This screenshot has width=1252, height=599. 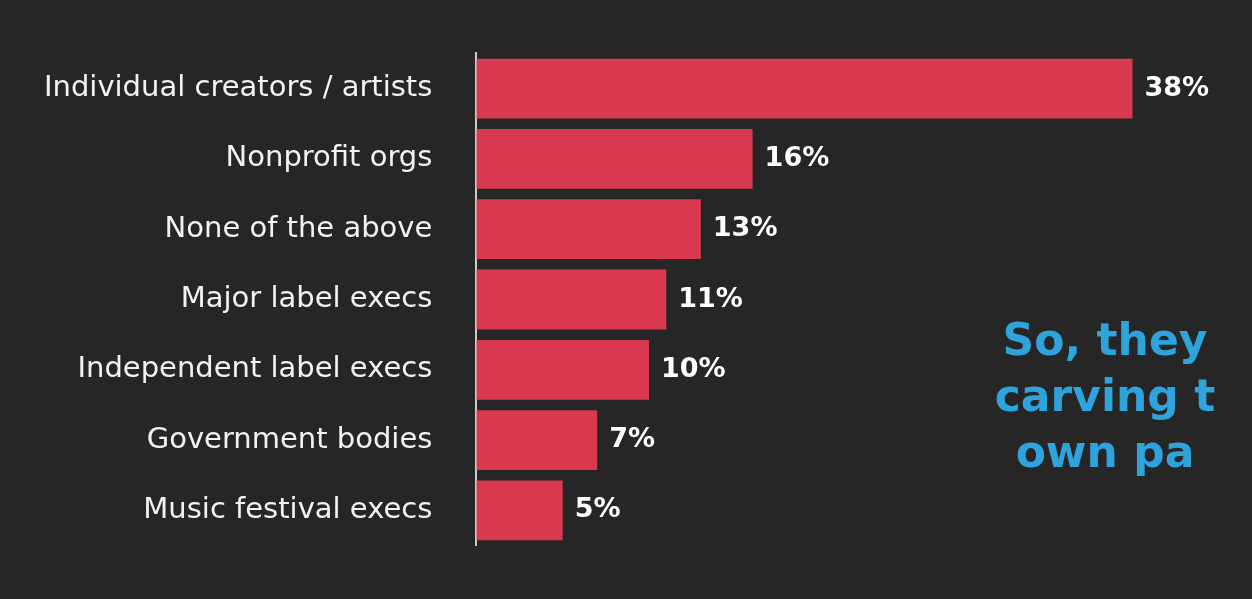 What do you see at coordinates (693, 367) in the screenshot?
I see `data-label: 10%` at bounding box center [693, 367].